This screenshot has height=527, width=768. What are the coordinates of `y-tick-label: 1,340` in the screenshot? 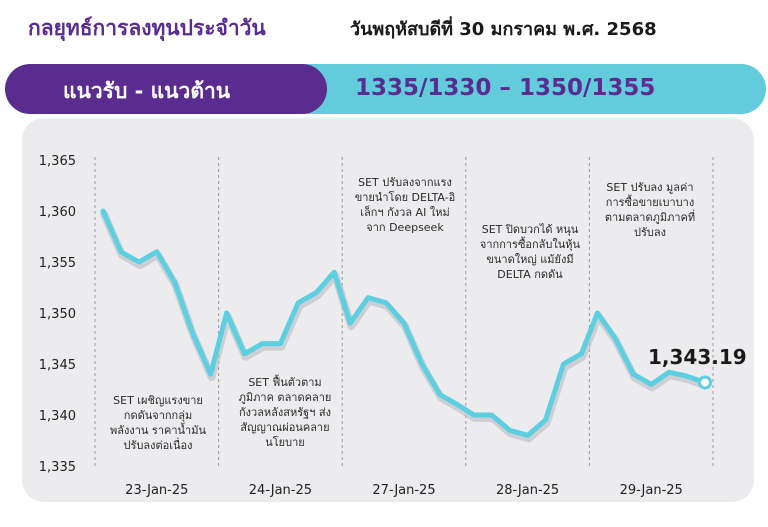 It's located at (57, 416).